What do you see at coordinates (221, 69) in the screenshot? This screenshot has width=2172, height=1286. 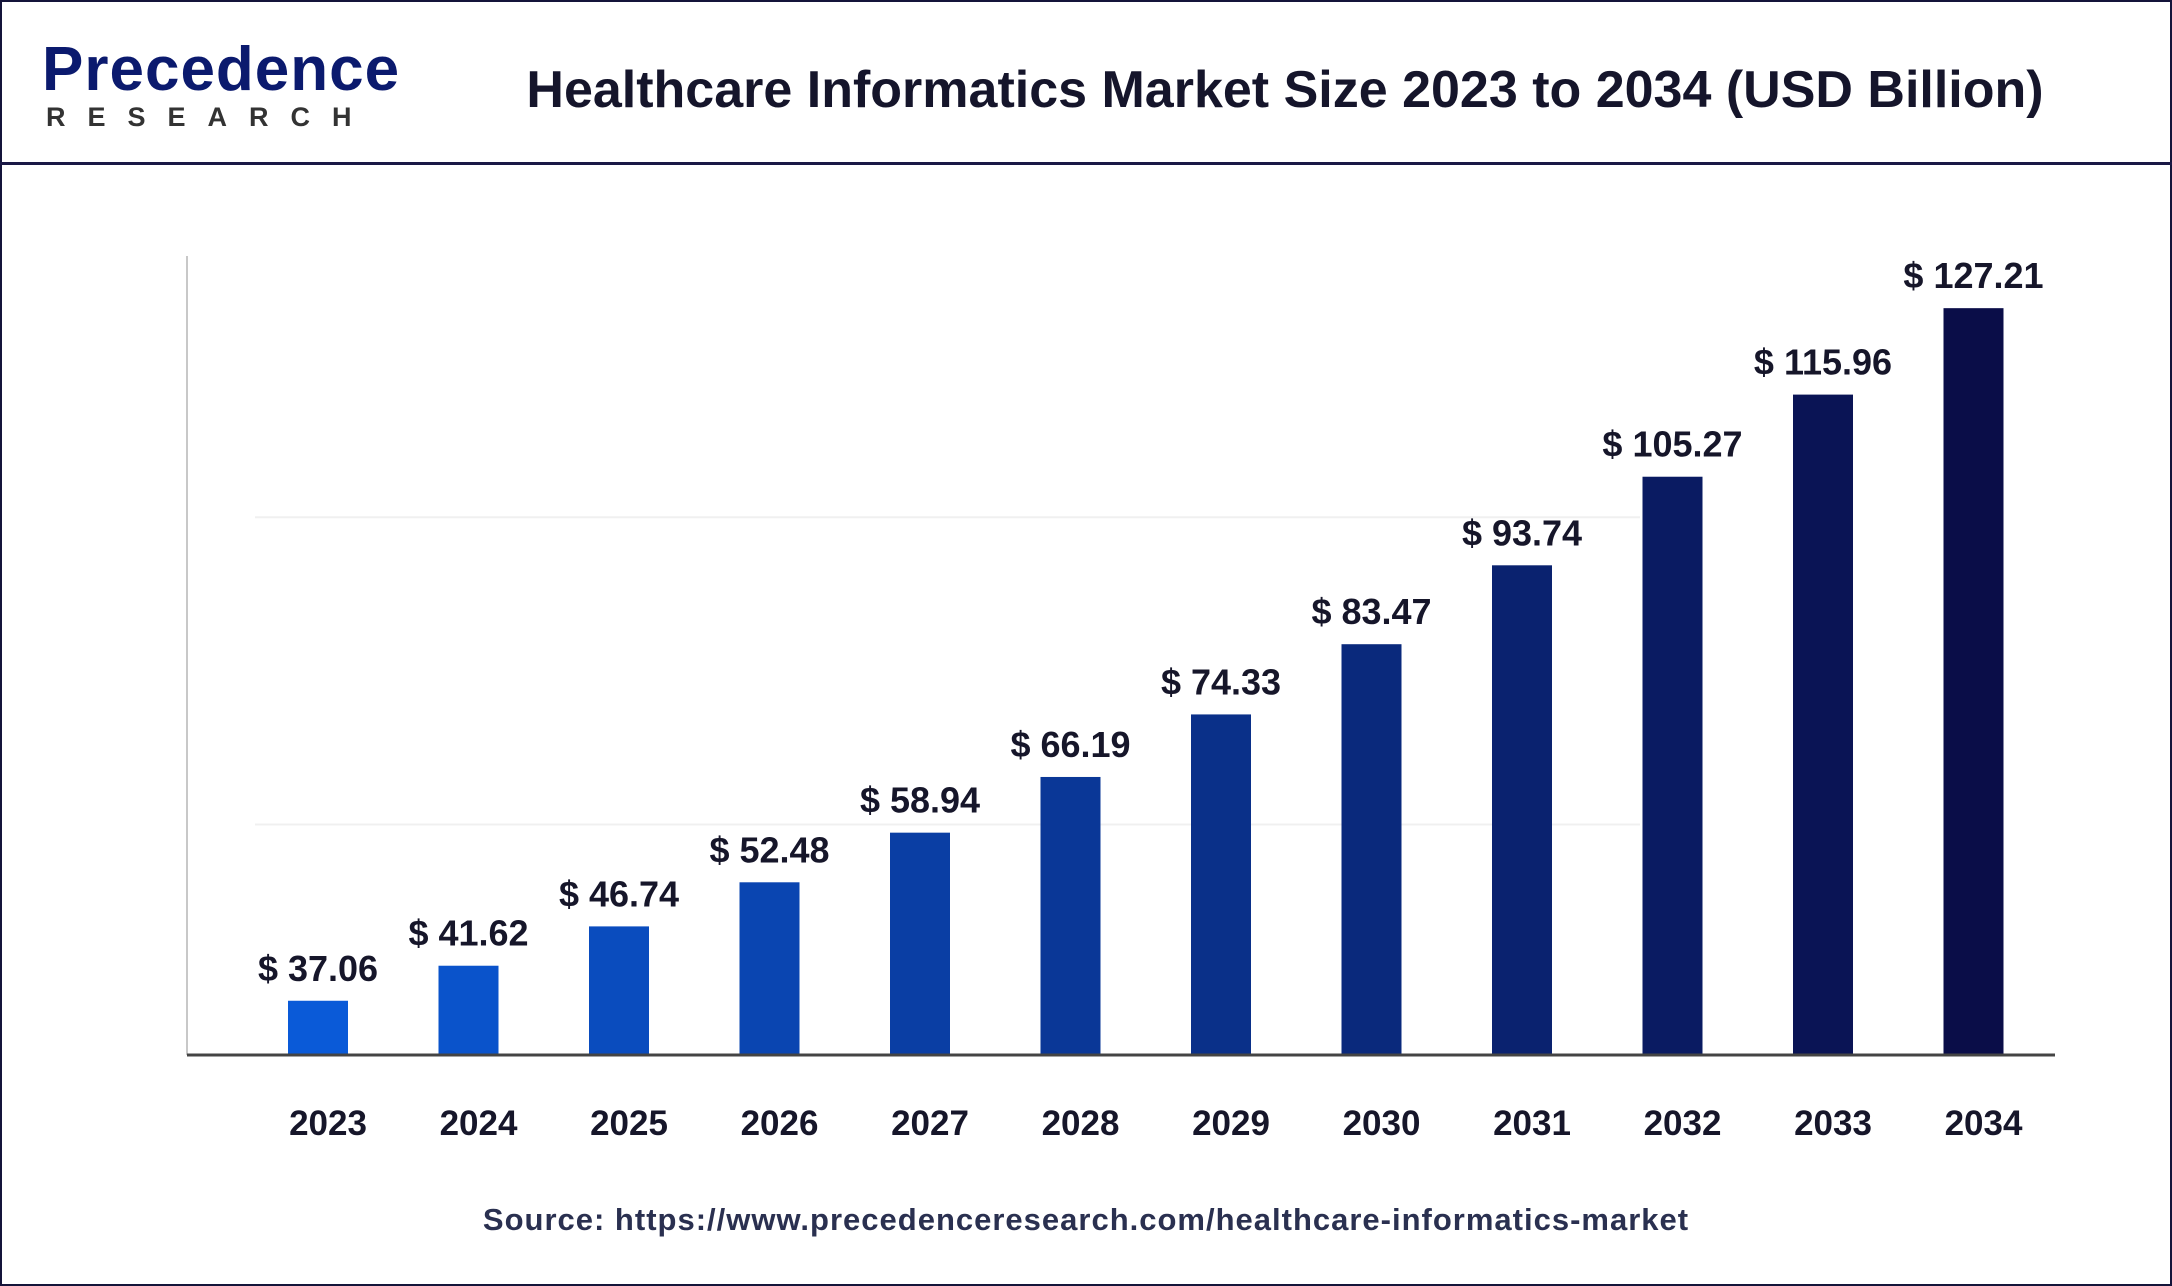 I see `logo-text-top: Precedence` at bounding box center [221, 69].